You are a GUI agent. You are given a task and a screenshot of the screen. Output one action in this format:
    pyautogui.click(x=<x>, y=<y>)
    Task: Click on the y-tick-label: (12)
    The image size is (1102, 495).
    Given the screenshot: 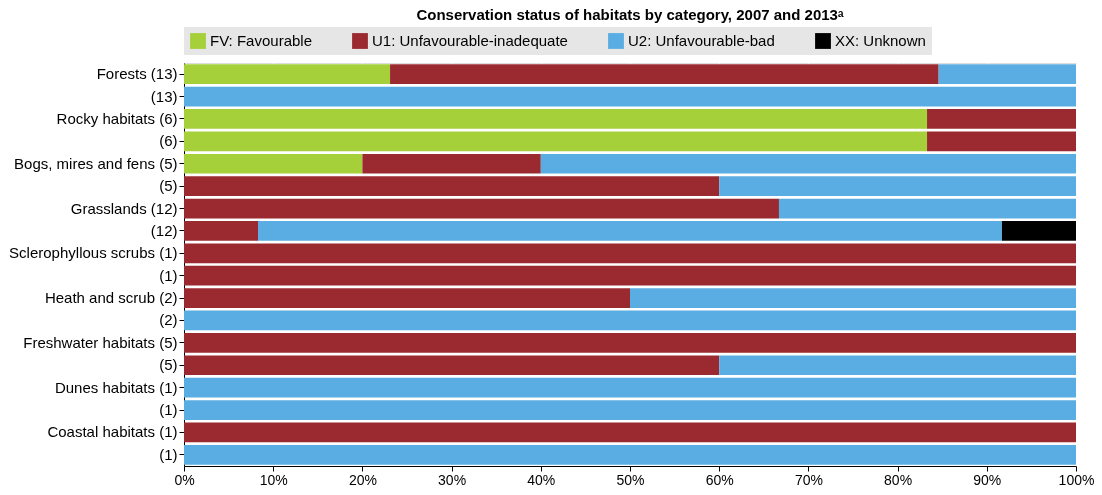 What is the action you would take?
    pyautogui.click(x=164, y=230)
    